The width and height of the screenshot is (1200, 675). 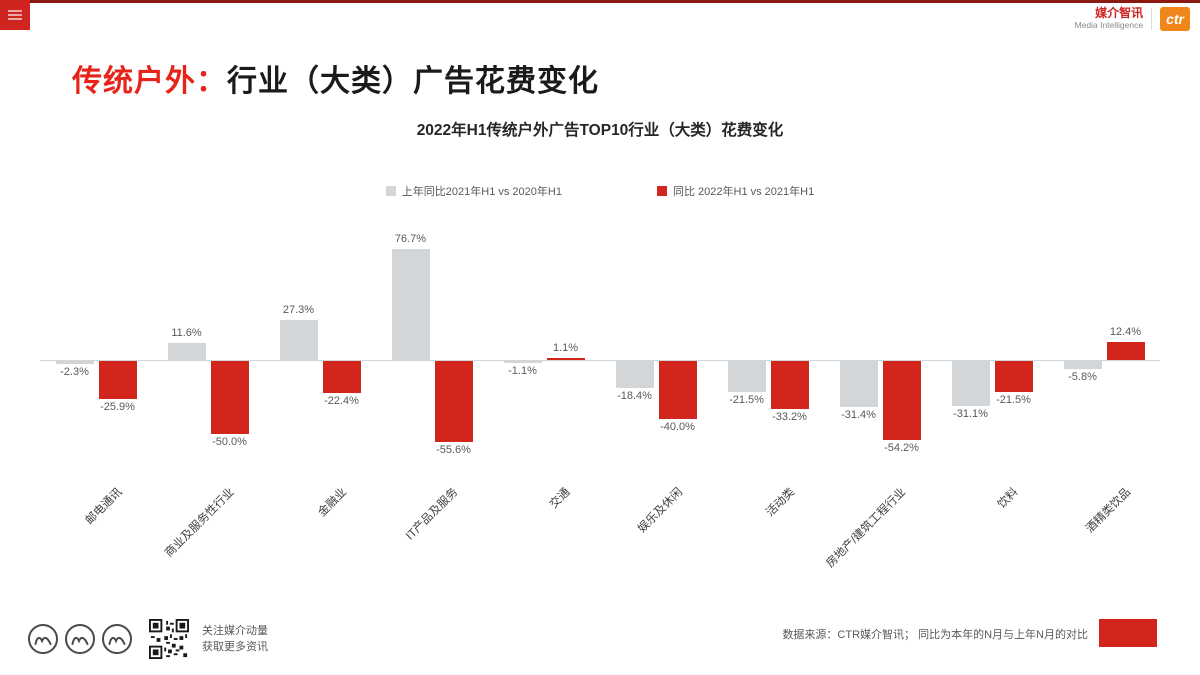 What do you see at coordinates (390, 191) in the screenshot?
I see `legend-swatch-gray` at bounding box center [390, 191].